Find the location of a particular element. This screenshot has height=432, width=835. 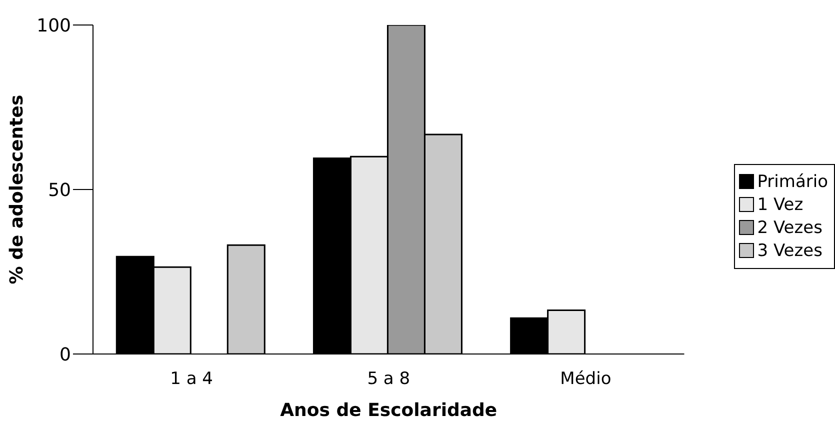

legend-label: 1 Vez is located at coordinates (780, 204).